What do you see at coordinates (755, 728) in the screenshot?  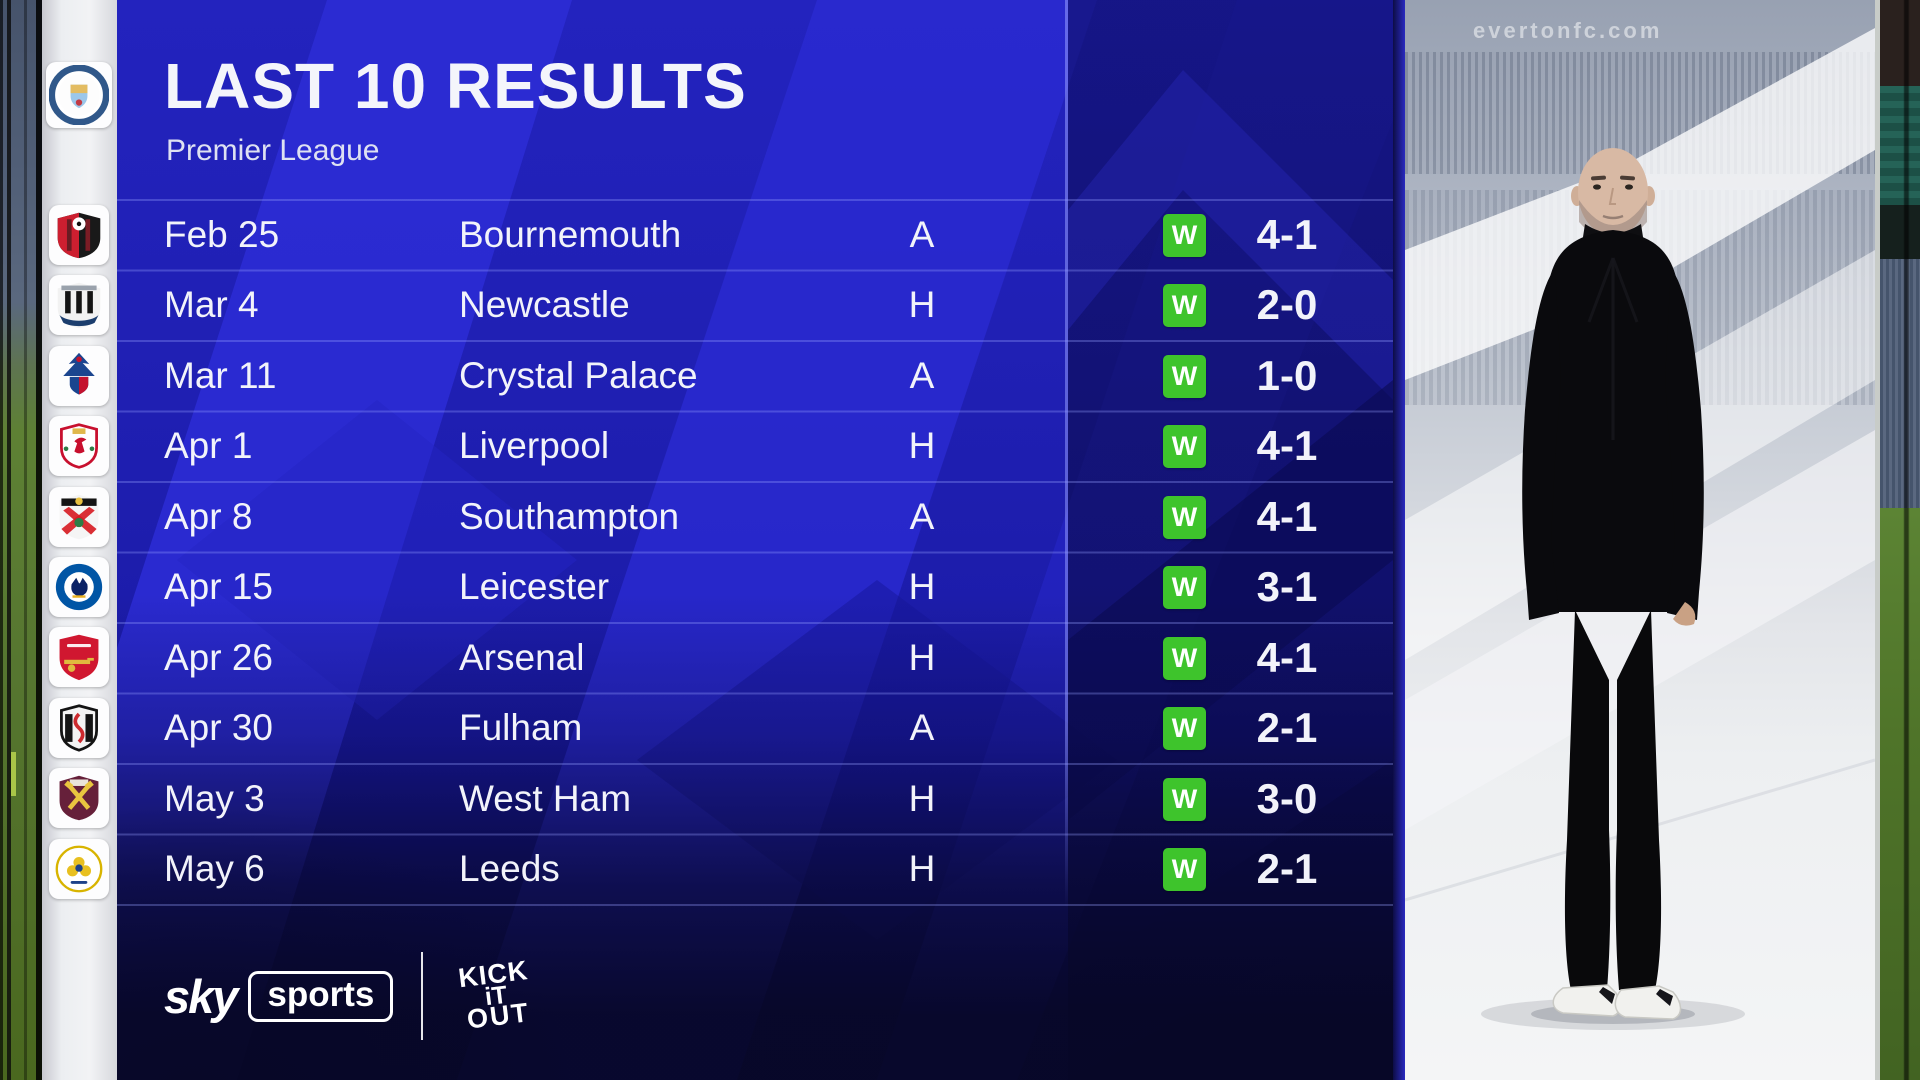 I see `result-row: Apr 30 Fulham A W 2-1` at bounding box center [755, 728].